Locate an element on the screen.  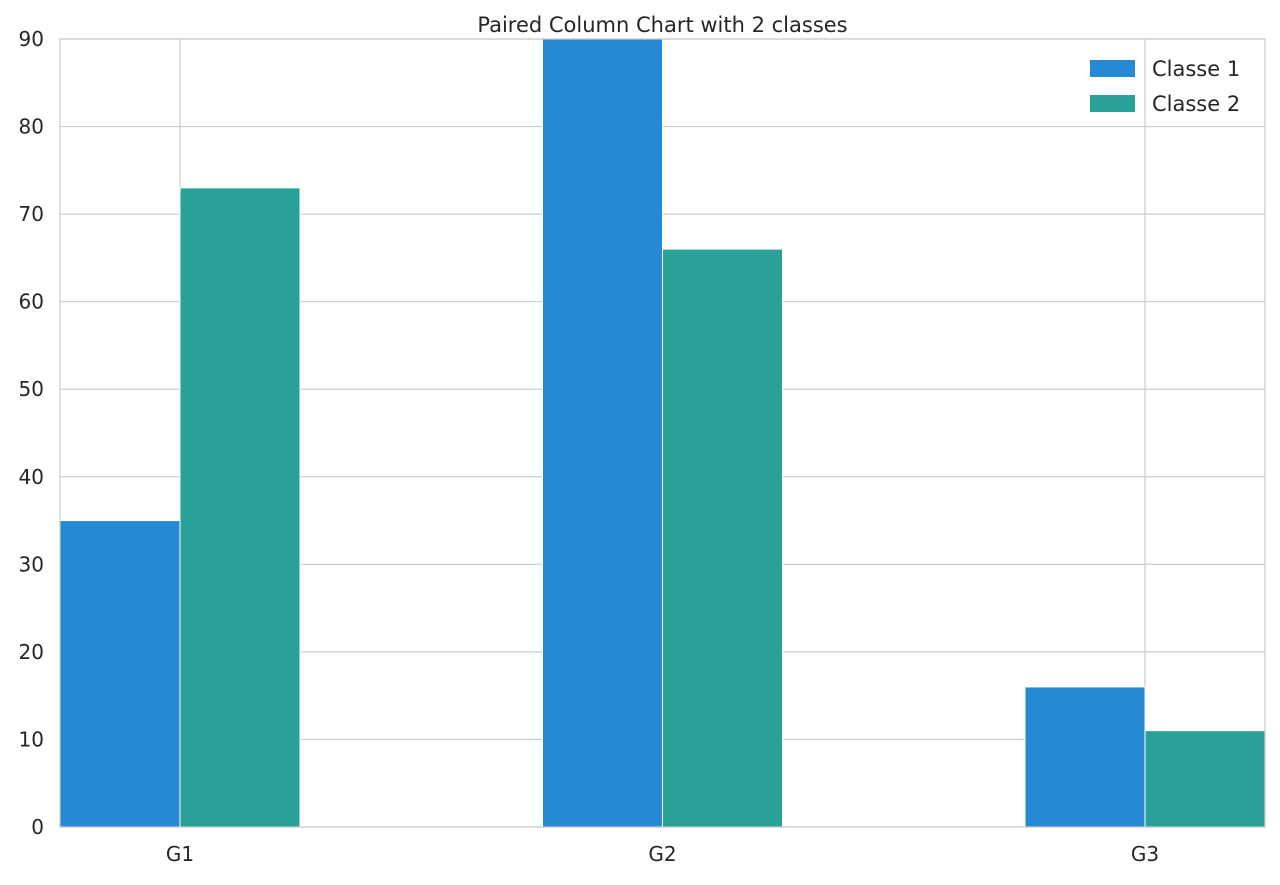
x-tick-label: G2 is located at coordinates (662, 854).